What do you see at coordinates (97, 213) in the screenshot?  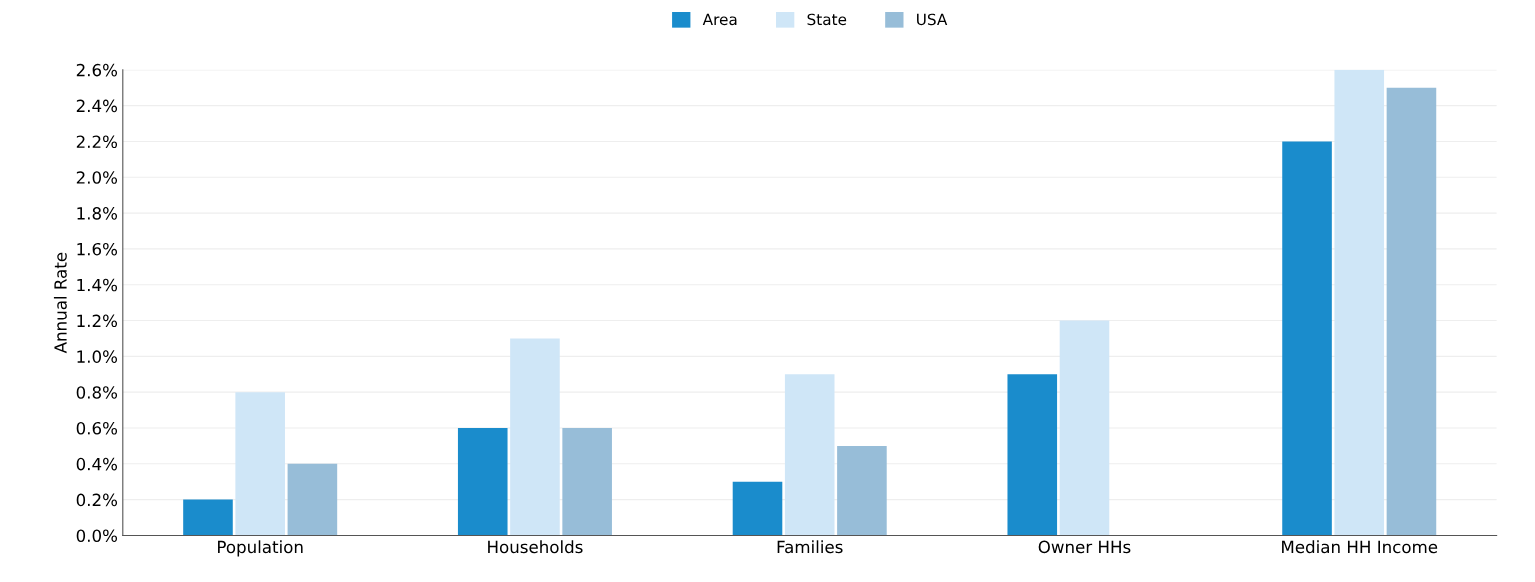 I see `y-tick-label: 1.8%` at bounding box center [97, 213].